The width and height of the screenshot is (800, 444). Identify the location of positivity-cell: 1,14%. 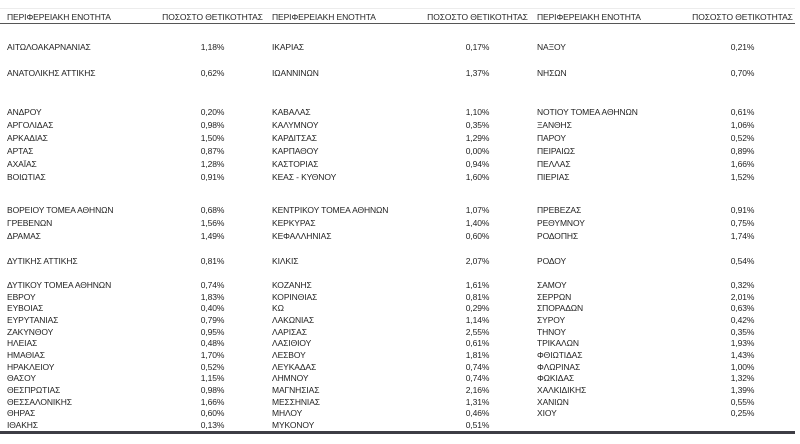
(477, 319).